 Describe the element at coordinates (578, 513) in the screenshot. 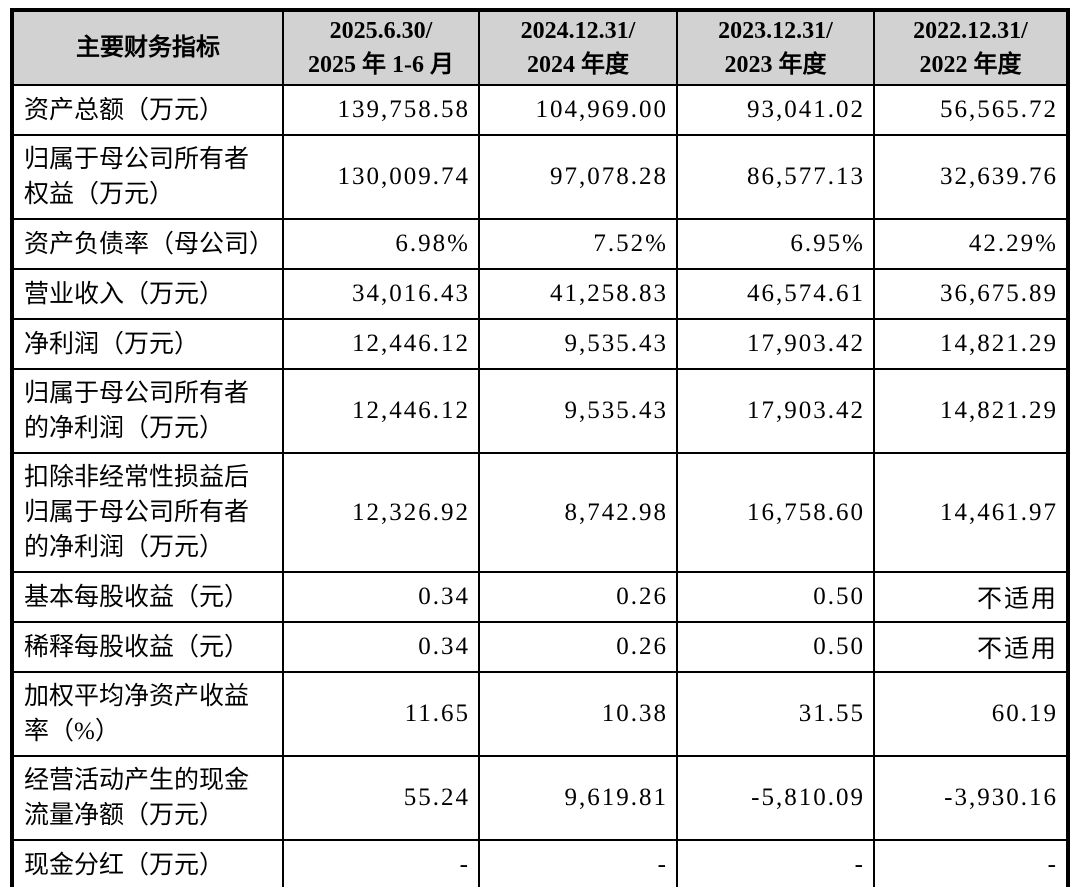

I see `cell-value: 8,742.98` at that location.